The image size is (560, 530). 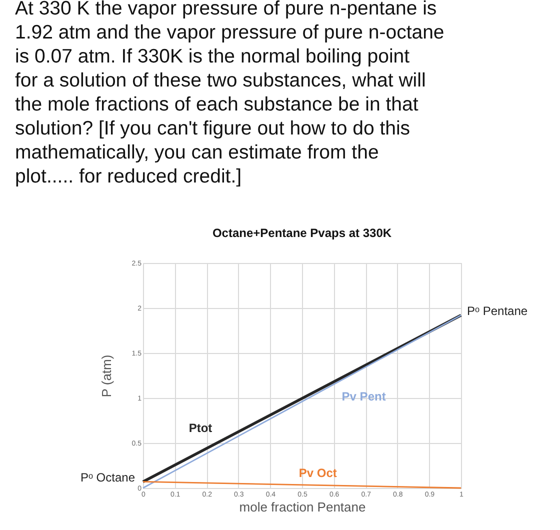 I want to click on series-label: Ptot, so click(x=200, y=428).